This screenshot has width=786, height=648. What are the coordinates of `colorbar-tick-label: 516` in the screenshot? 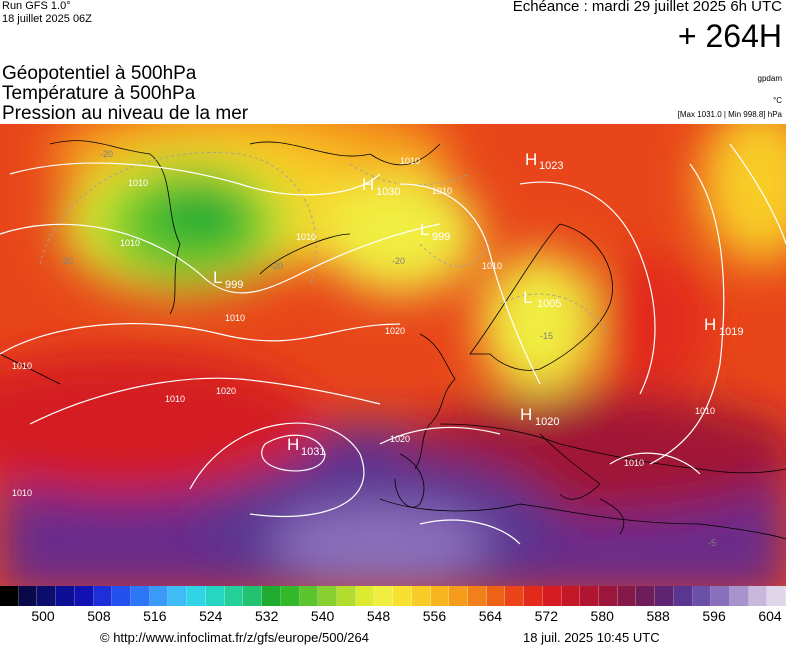 It's located at (155, 616).